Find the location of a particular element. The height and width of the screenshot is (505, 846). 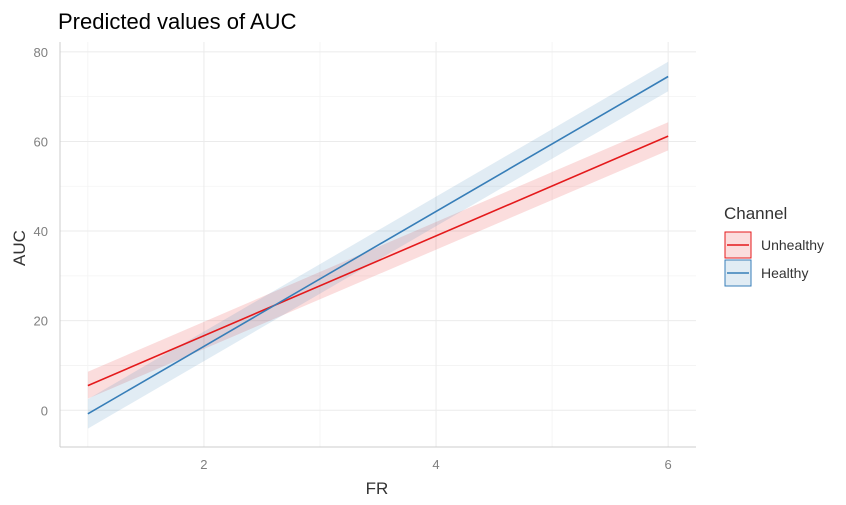

y-tick-label: 20 is located at coordinates (41, 321).